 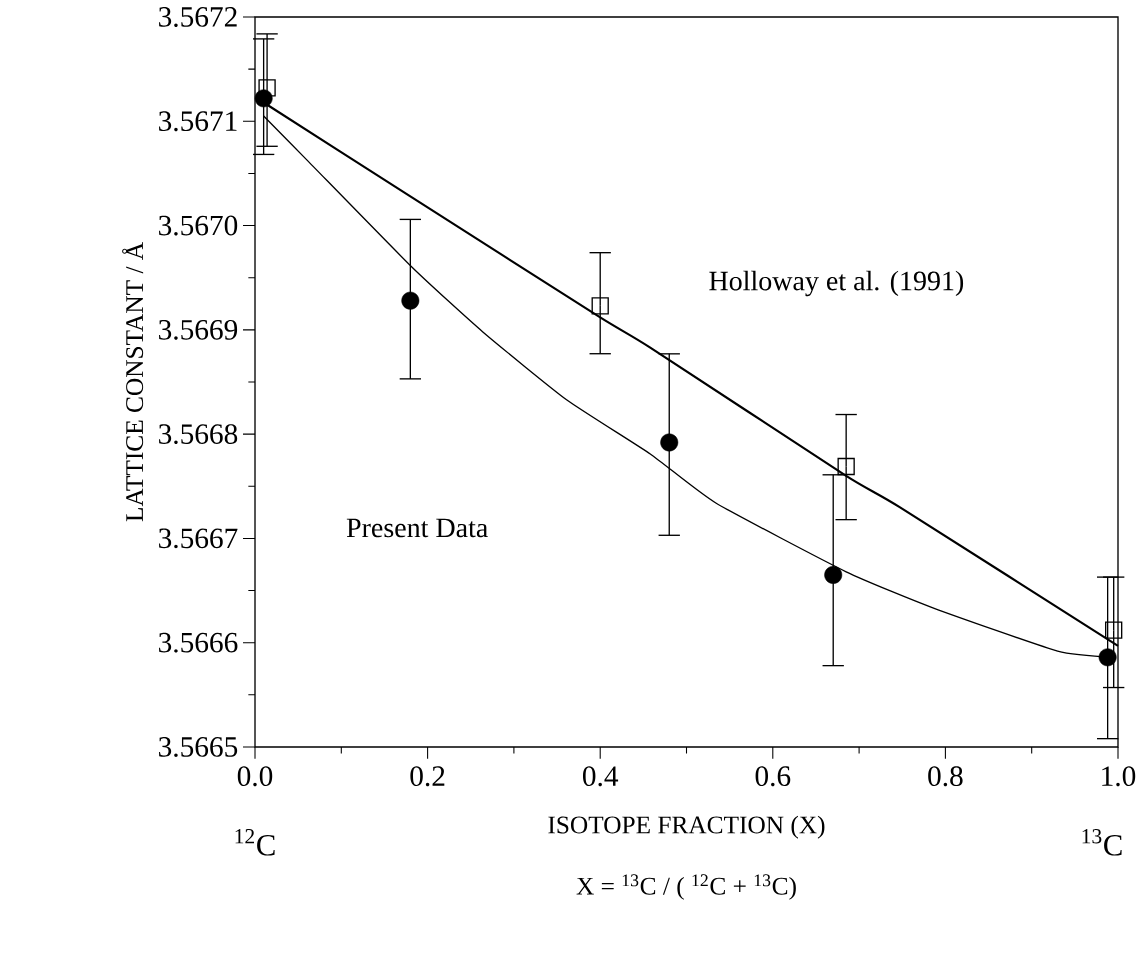 I want to click on x-tick-label: 0.2, so click(x=427, y=776).